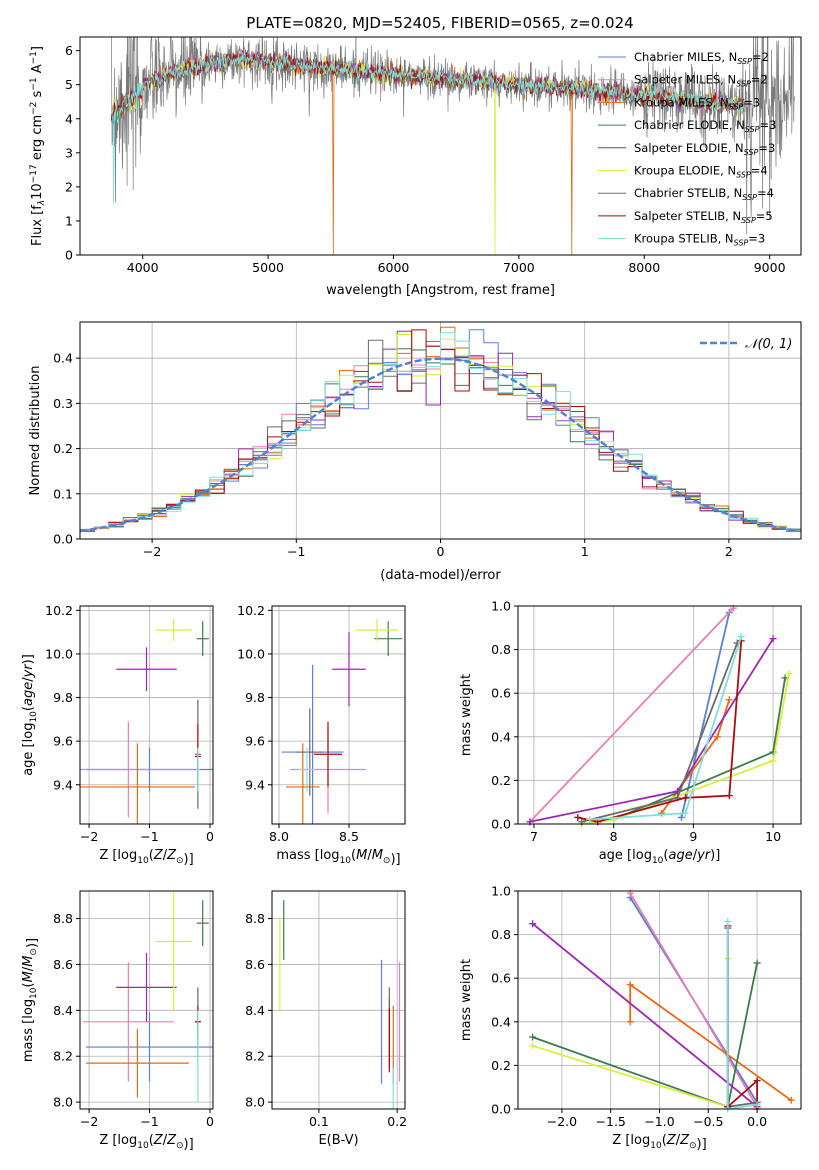  I want to click on legend-label-6: Kroupa ELODIE, NSSP=4, so click(701, 172).